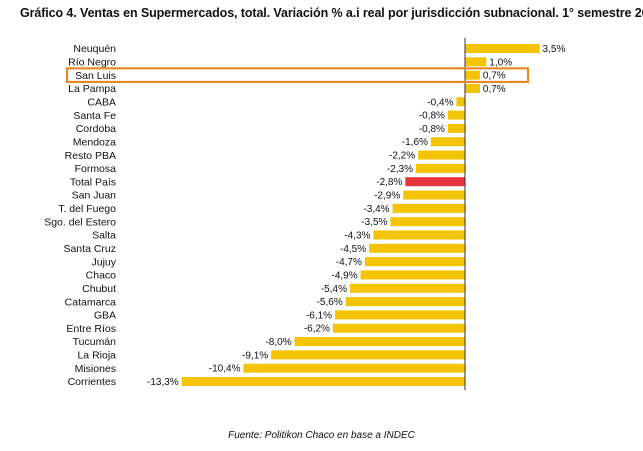 This screenshot has height=451, width=643. I want to click on category-label-gba: GBA, so click(105, 316).